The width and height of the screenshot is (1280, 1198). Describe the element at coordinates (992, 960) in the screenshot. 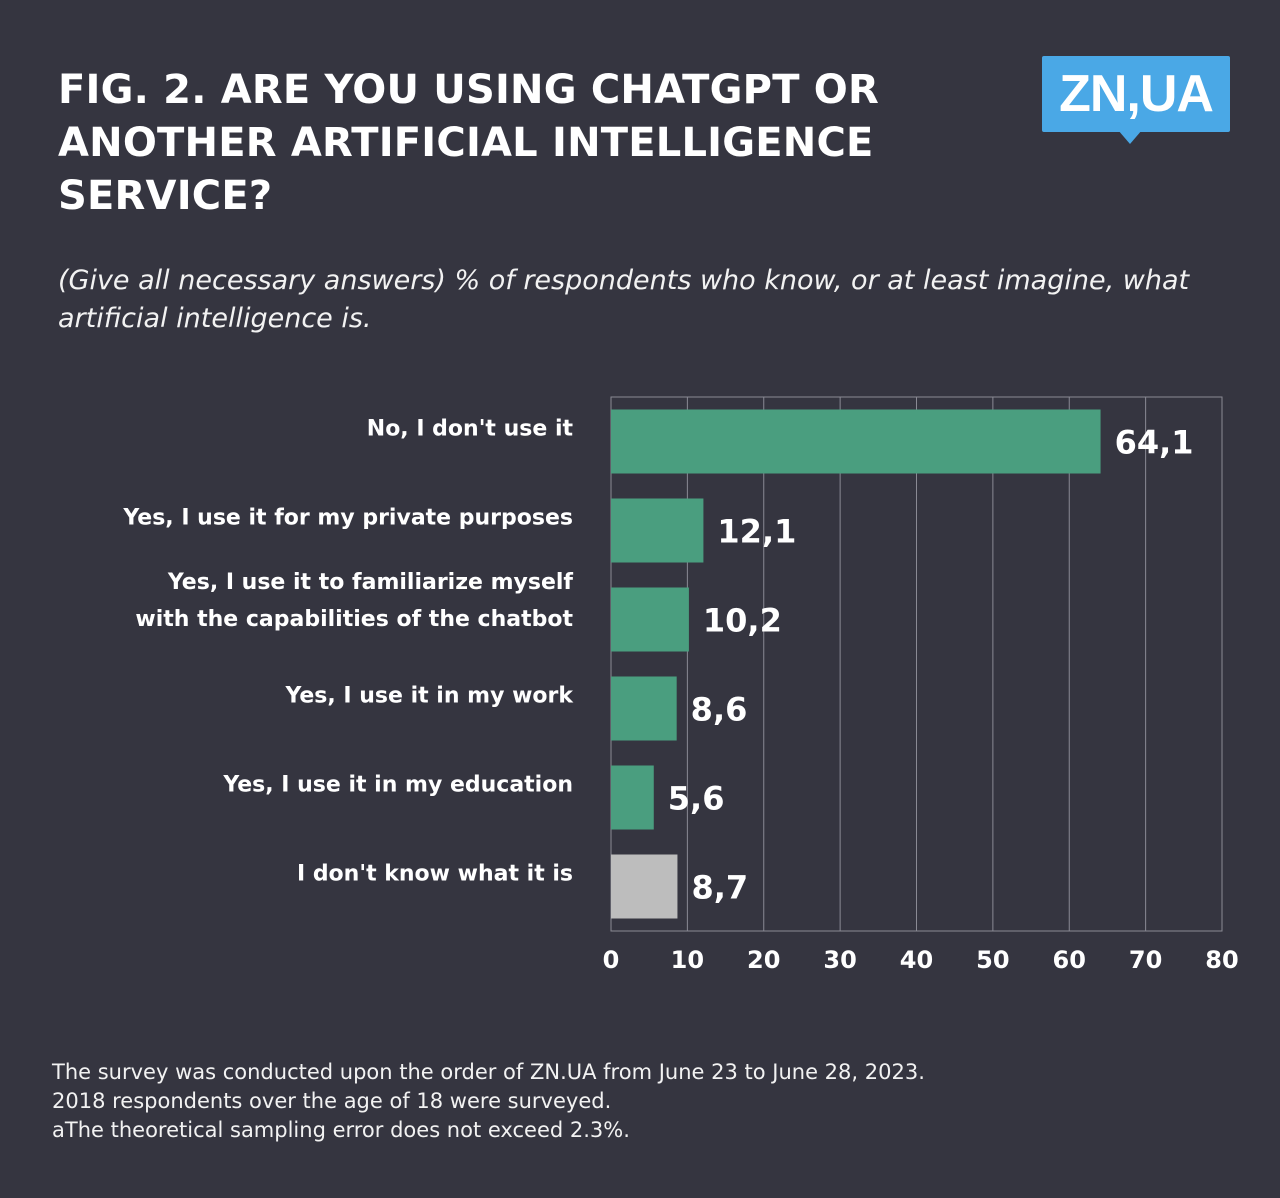

I see `x-tick-label: 50` at that location.